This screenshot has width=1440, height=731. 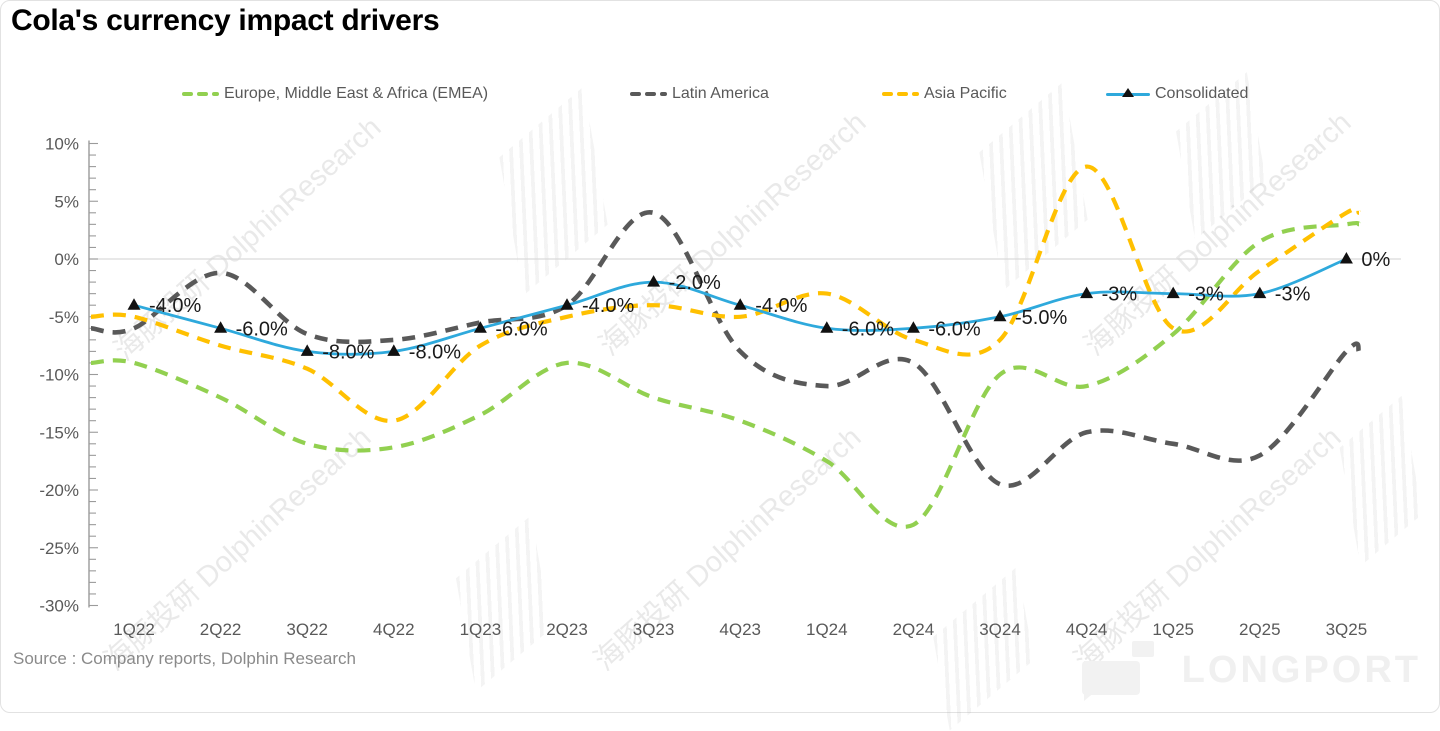 I want to click on y-axis-label: 5%, so click(x=66, y=201).